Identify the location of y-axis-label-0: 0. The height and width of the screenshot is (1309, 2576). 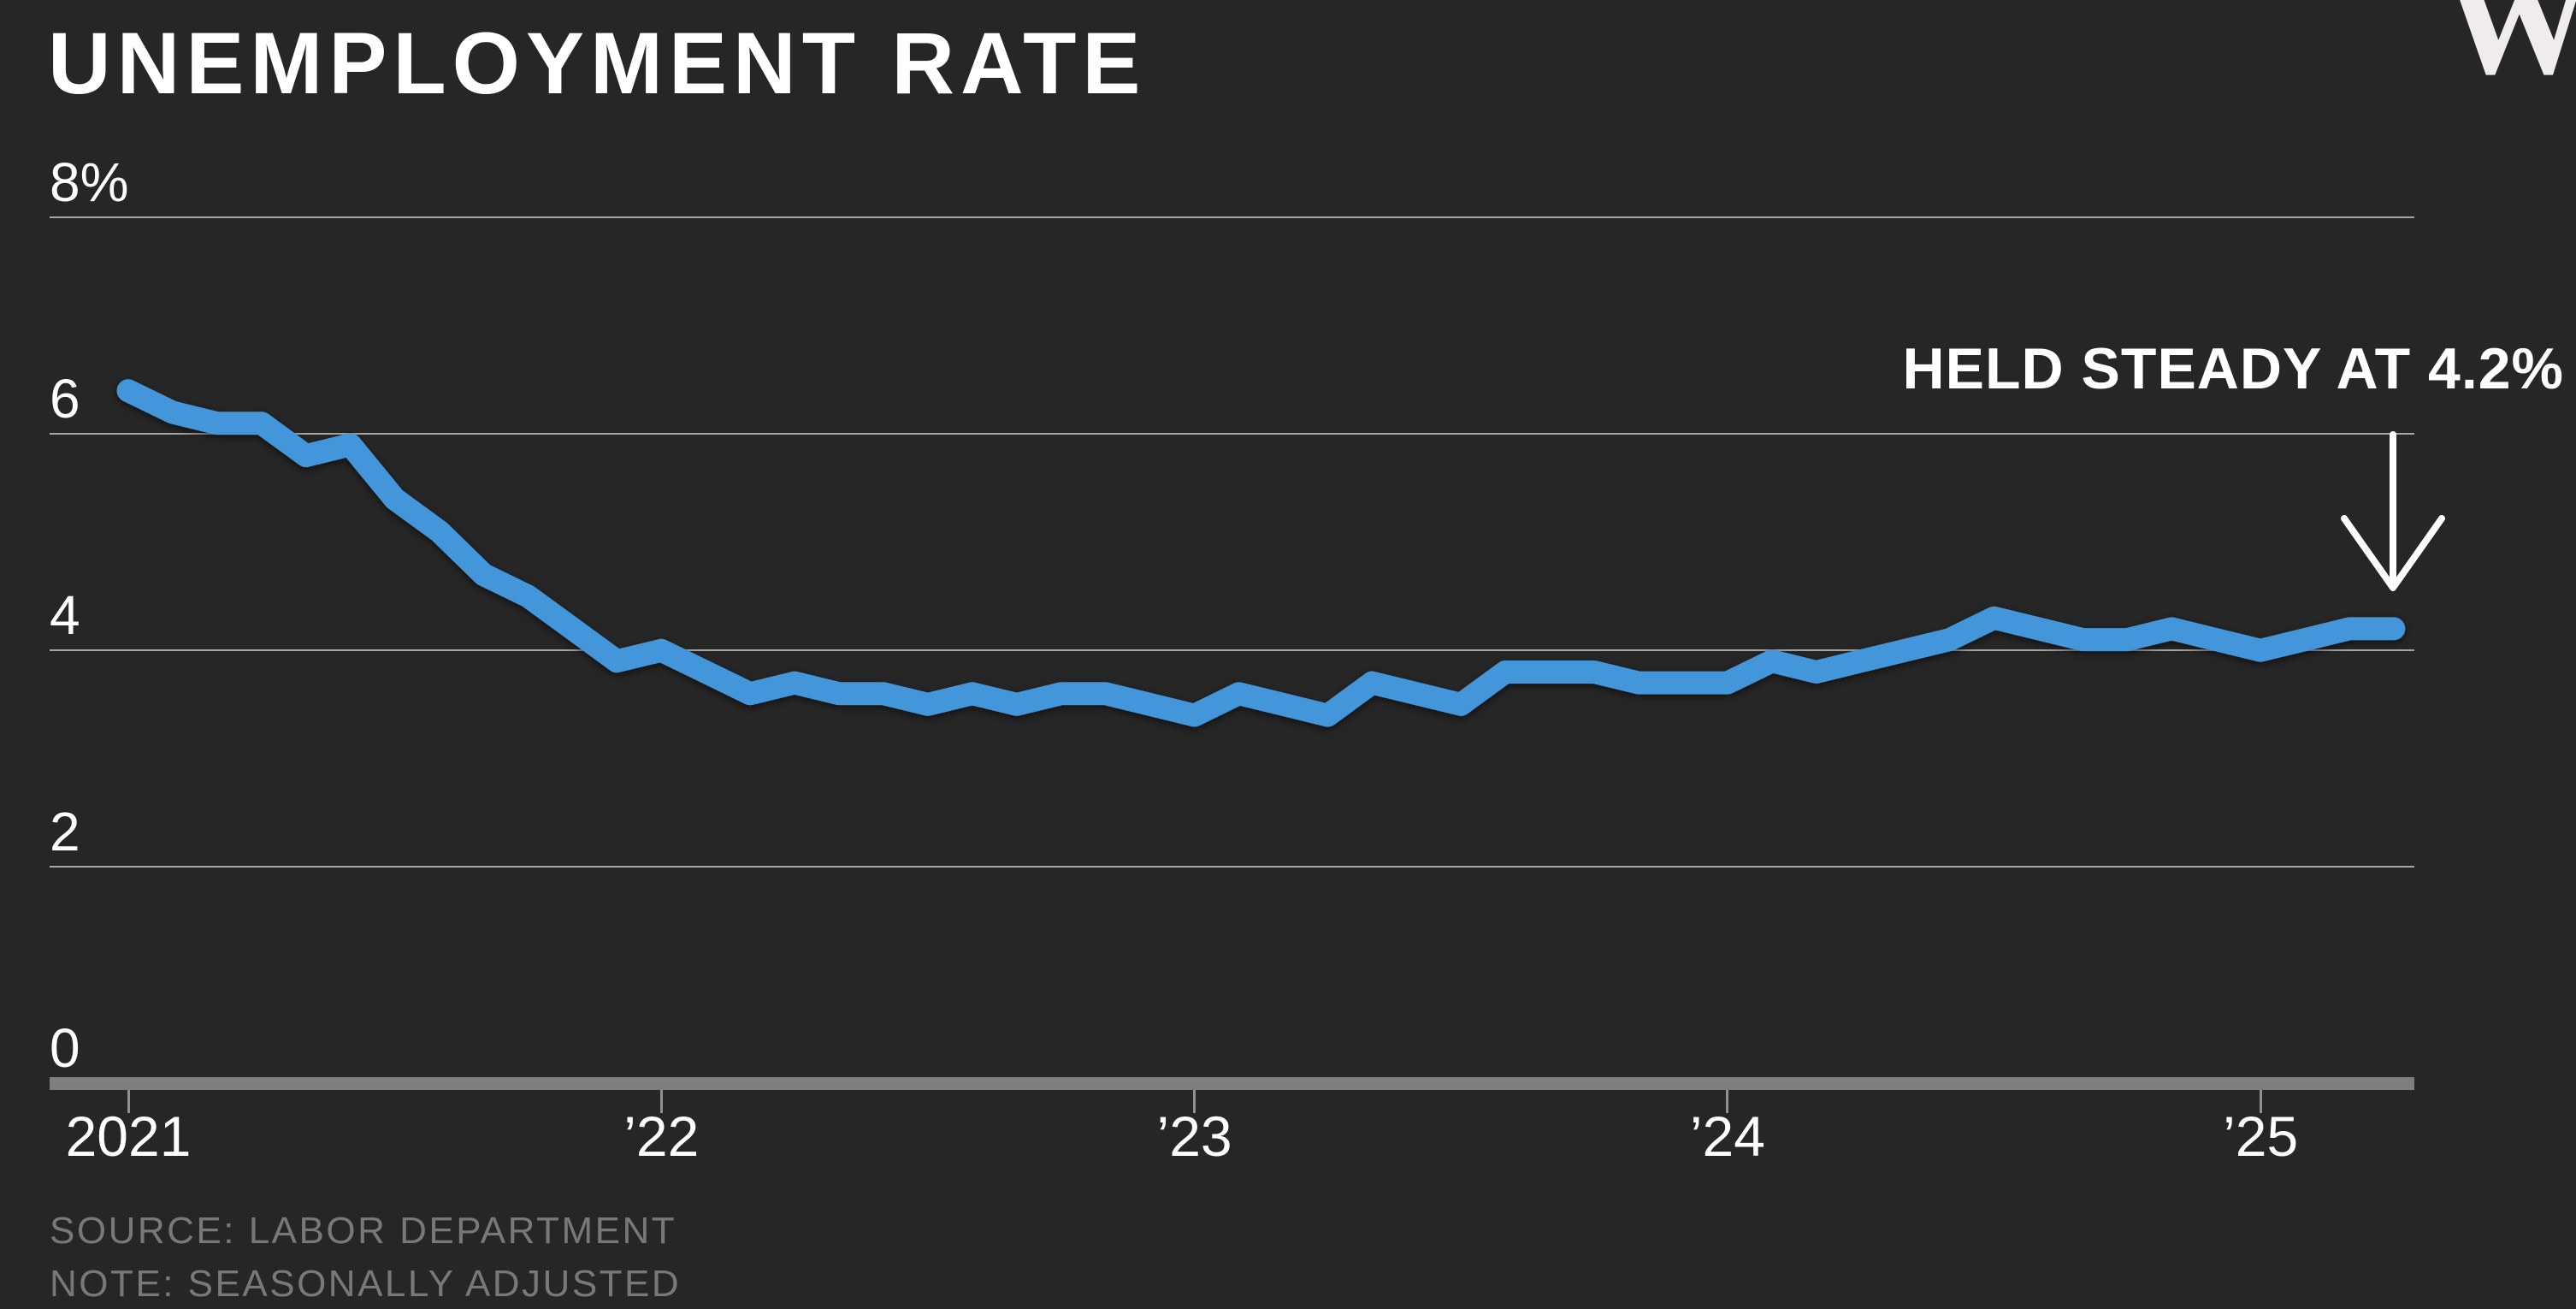
(65, 1048).